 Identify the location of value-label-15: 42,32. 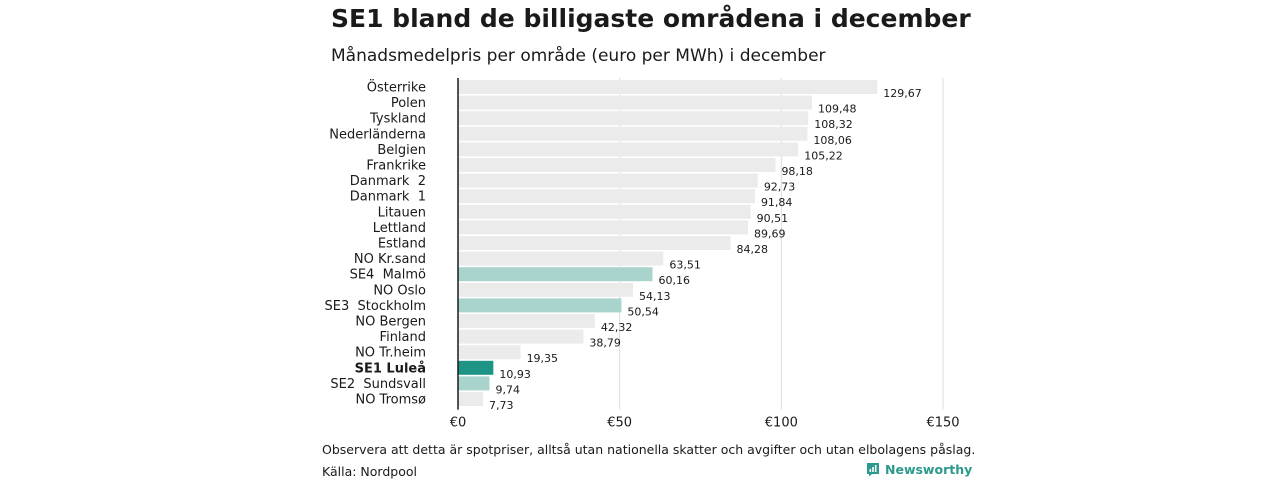
(617, 327).